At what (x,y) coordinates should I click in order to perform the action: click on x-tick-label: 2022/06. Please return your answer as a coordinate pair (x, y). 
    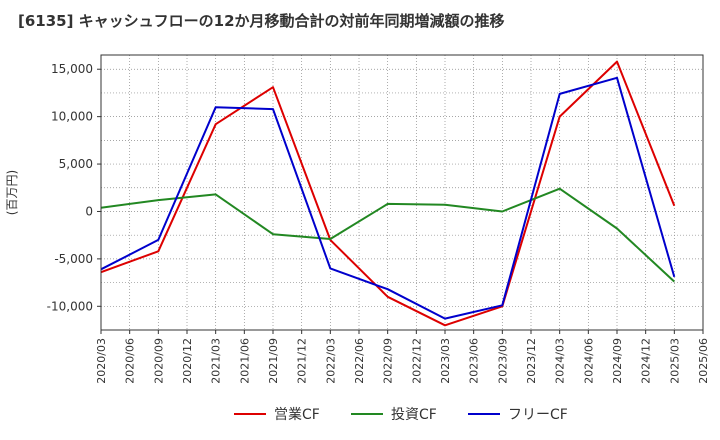
    Looking at the image, I should click on (359, 361).